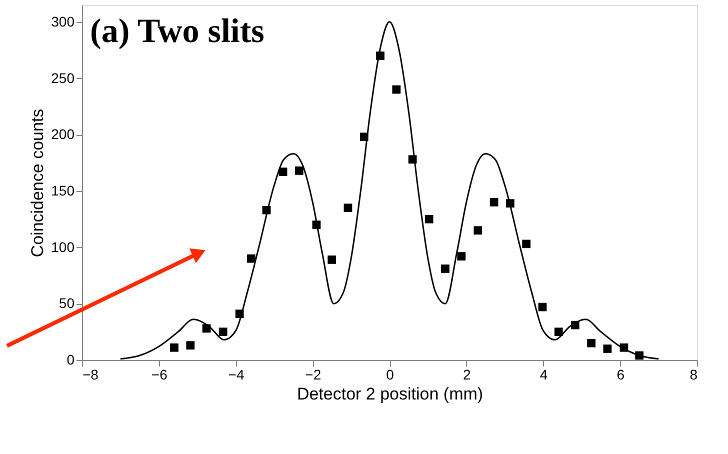  Describe the element at coordinates (177, 31) in the screenshot. I see `annotation: (a) Two slits` at that location.